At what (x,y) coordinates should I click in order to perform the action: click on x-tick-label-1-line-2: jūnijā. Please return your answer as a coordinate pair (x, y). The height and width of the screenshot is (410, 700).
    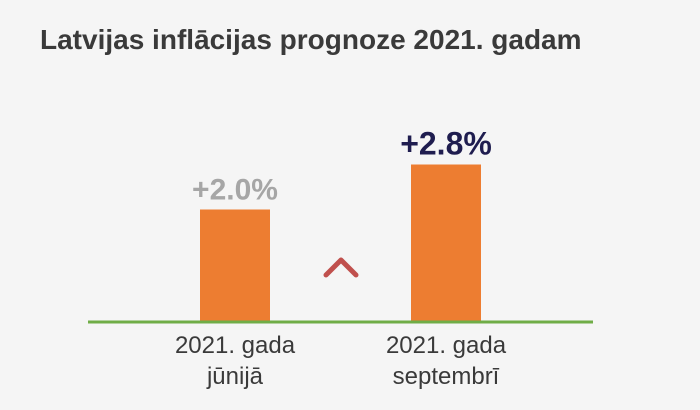
    Looking at the image, I should click on (235, 376).